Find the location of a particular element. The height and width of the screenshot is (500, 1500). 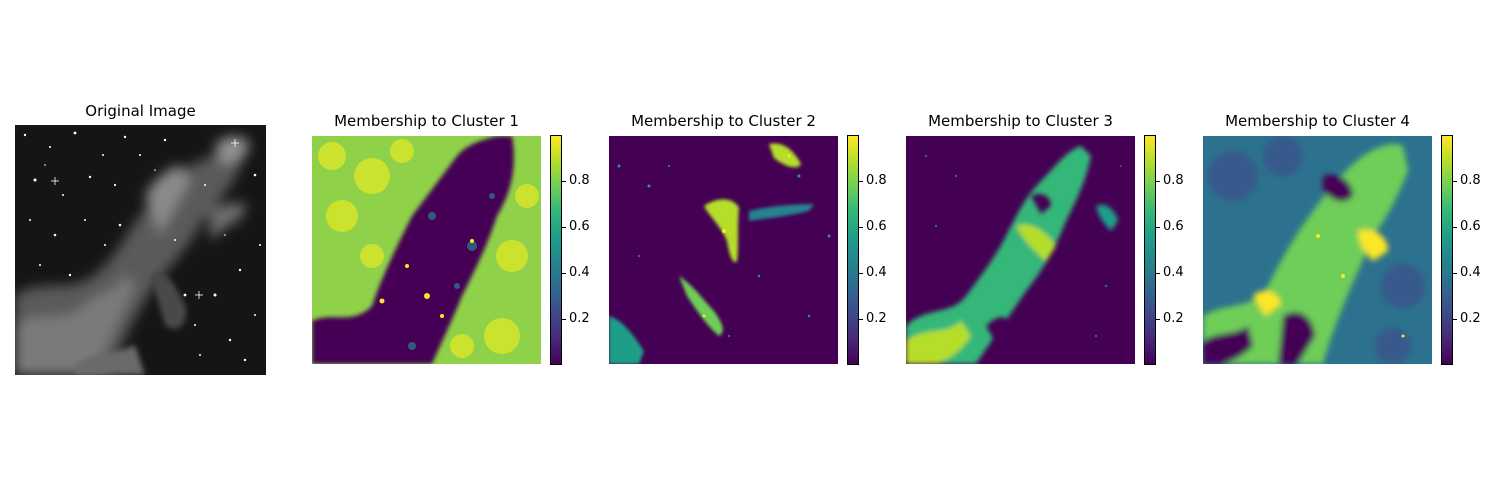

cluster-3-title: Membership to Cluster 3 is located at coordinates (1020, 121).